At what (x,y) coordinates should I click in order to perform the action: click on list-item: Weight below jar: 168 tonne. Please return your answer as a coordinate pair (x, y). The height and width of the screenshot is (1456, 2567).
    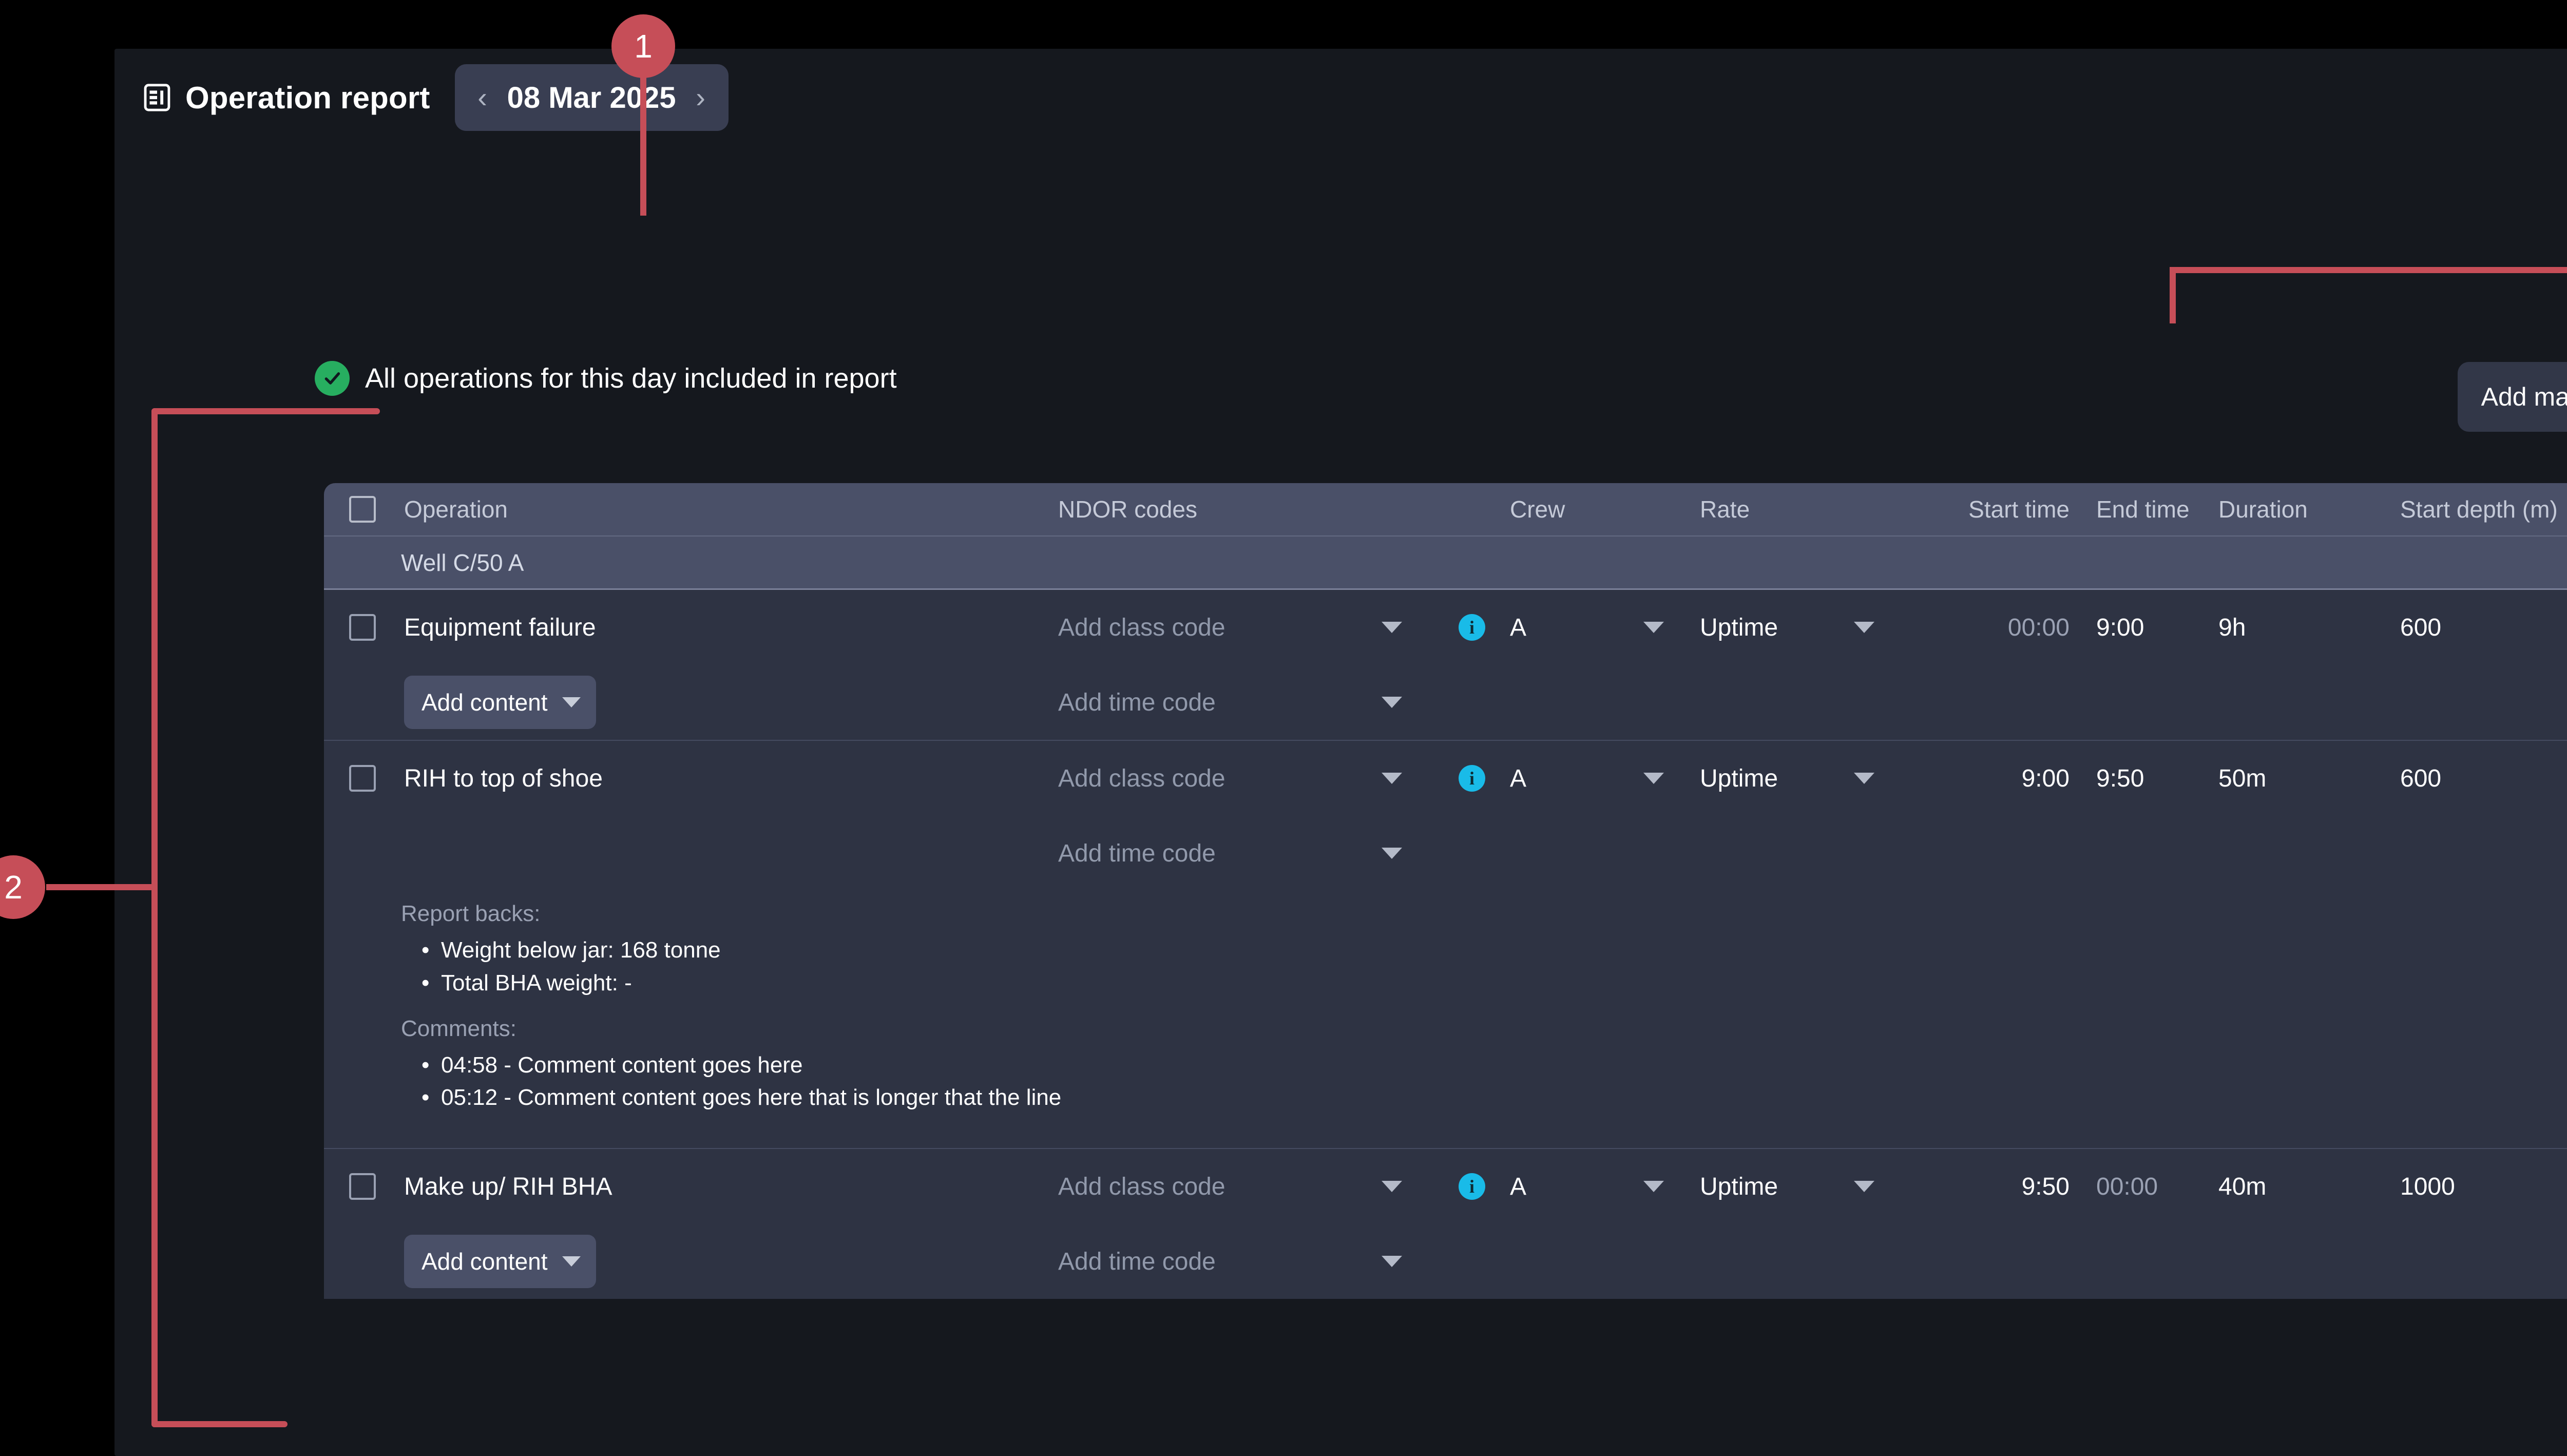
    Looking at the image, I should click on (1494, 950).